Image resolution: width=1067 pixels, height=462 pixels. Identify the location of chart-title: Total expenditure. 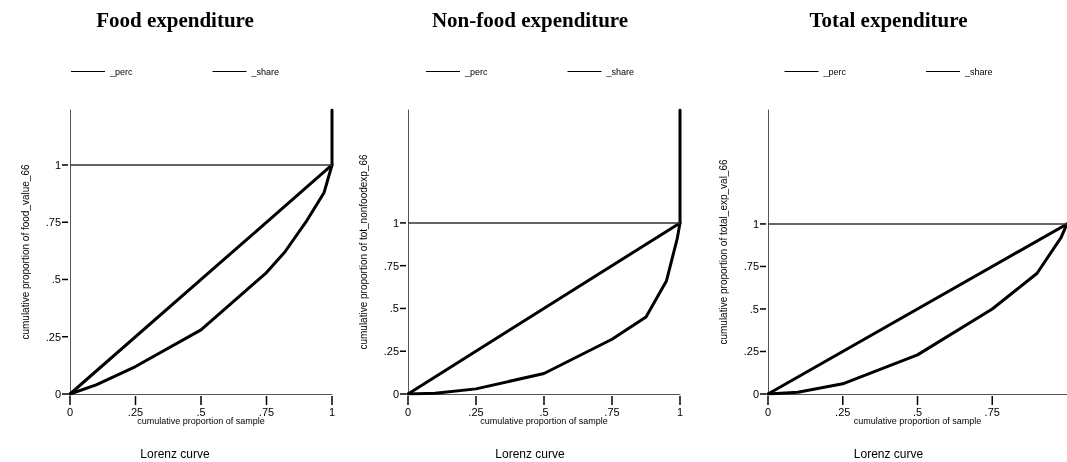
(888, 19).